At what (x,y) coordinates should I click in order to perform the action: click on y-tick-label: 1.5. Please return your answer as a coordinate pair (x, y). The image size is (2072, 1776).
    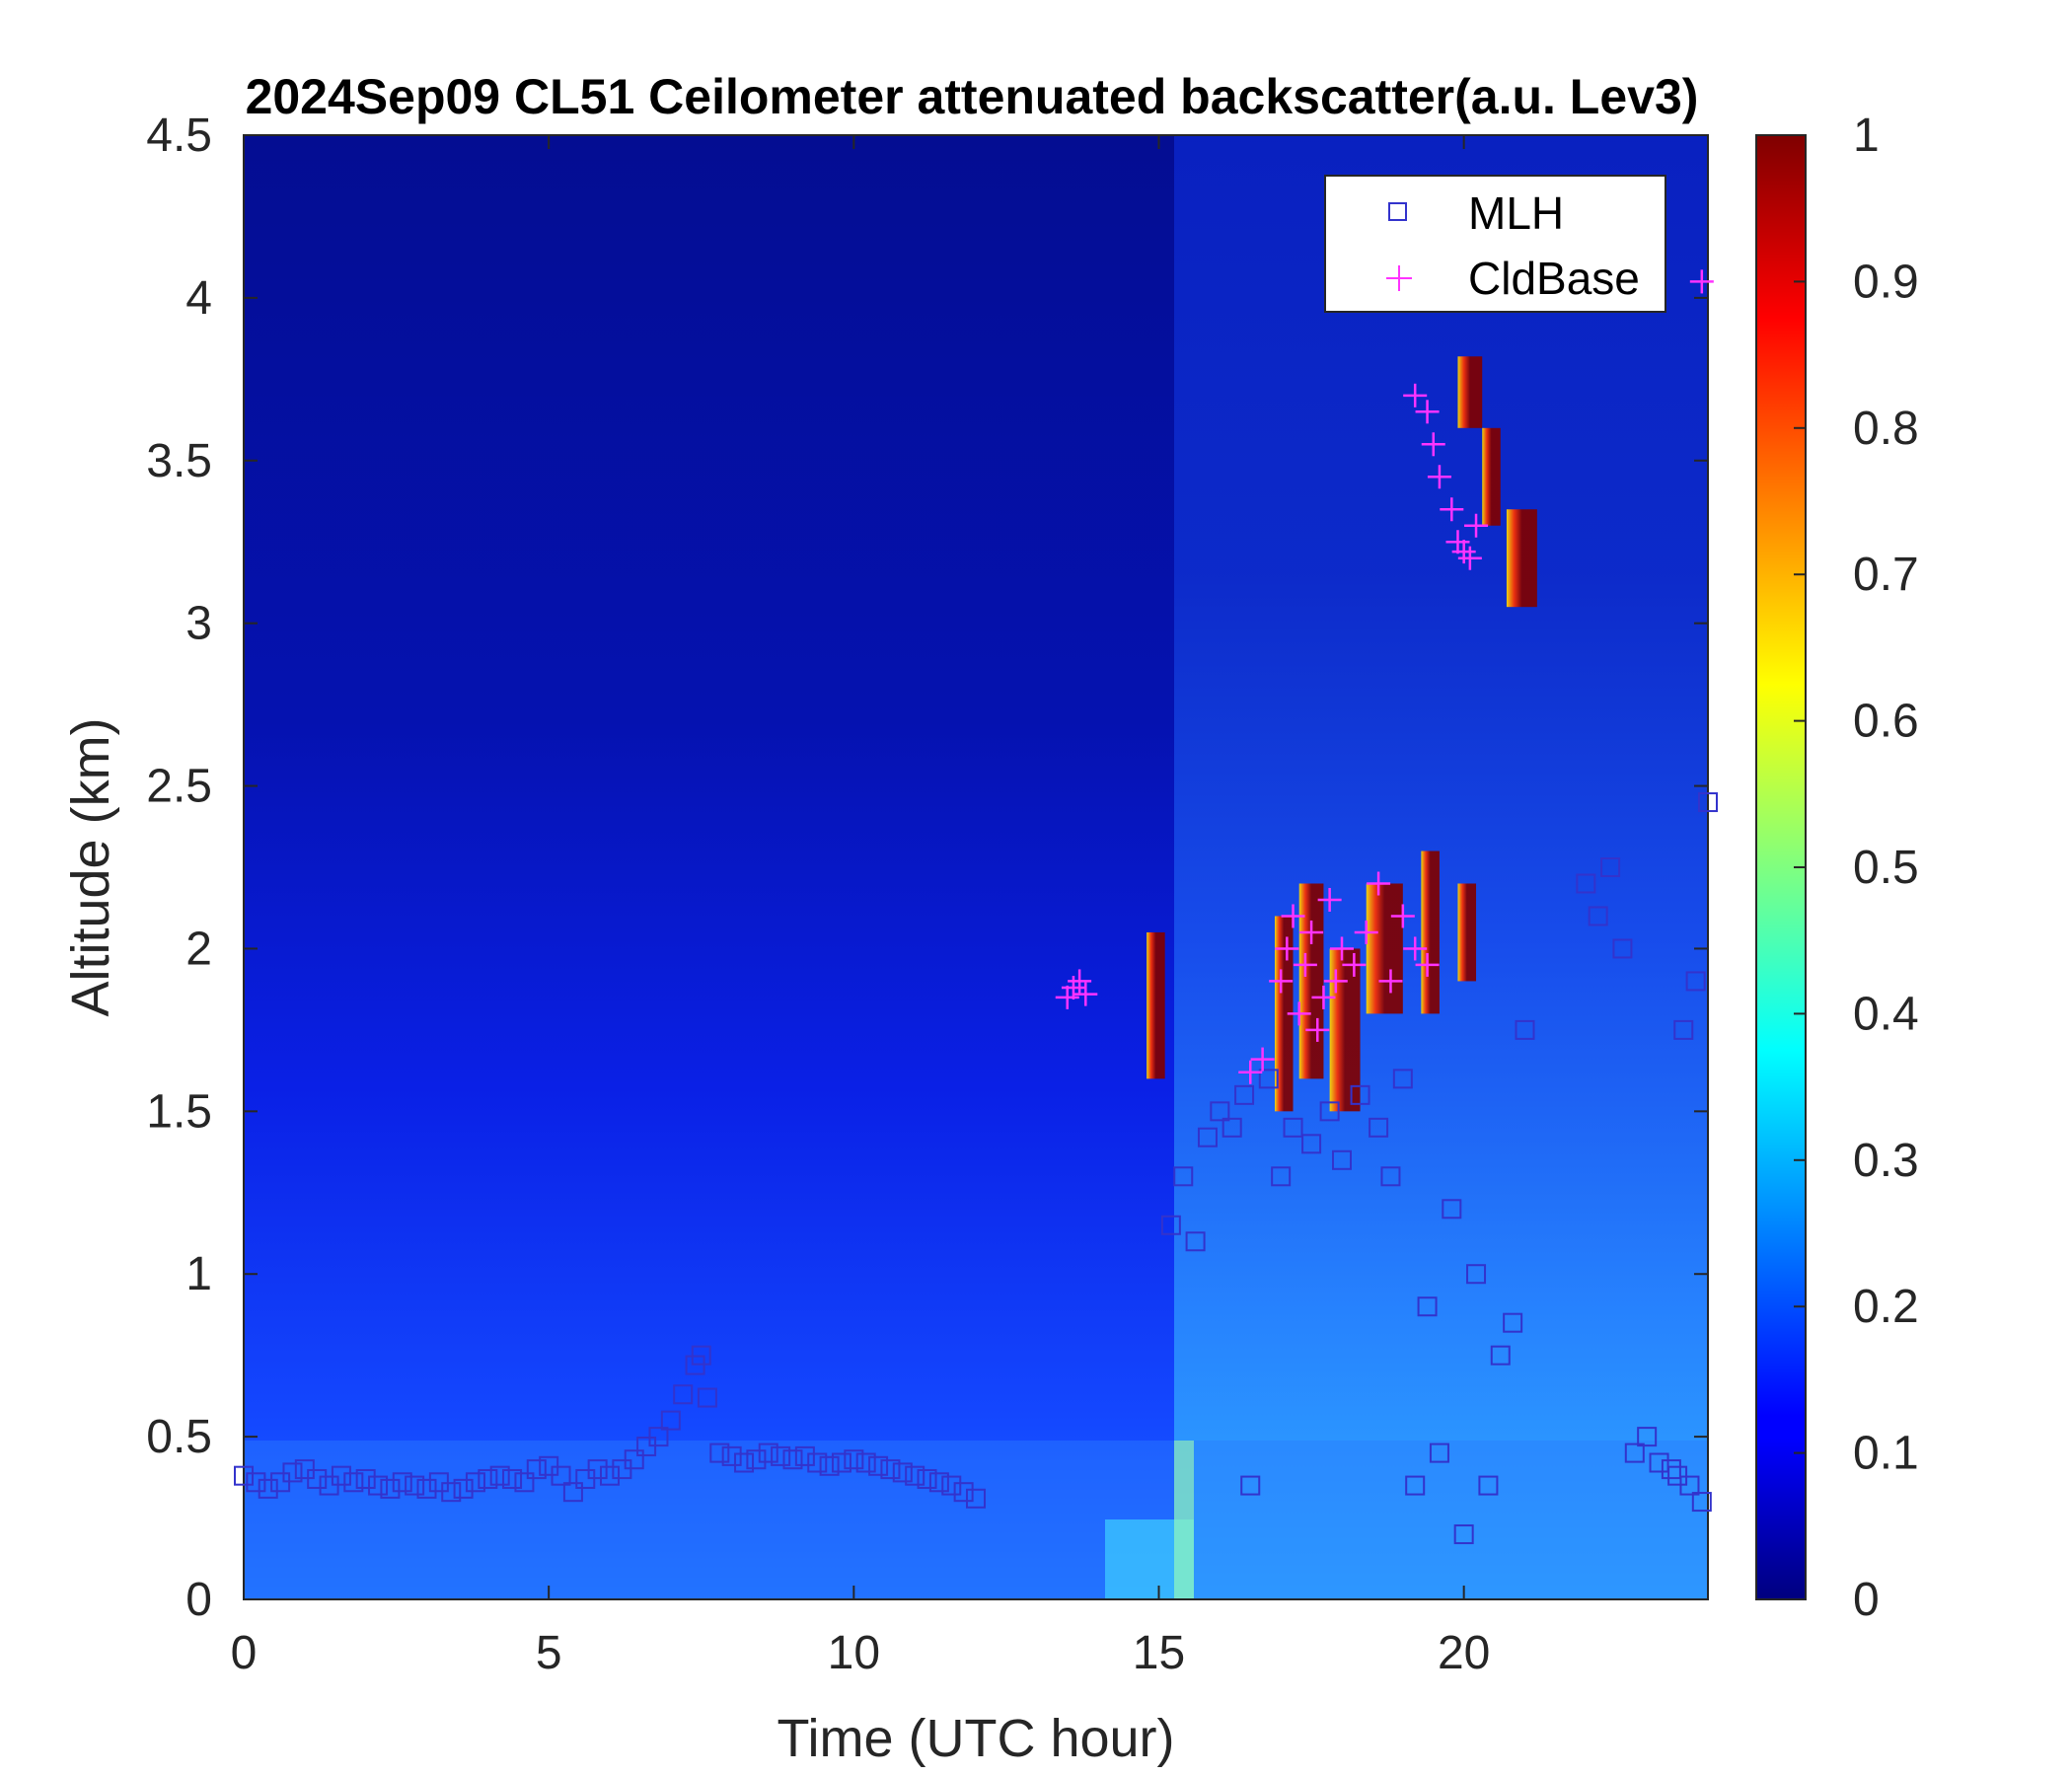
    Looking at the image, I should click on (179, 1112).